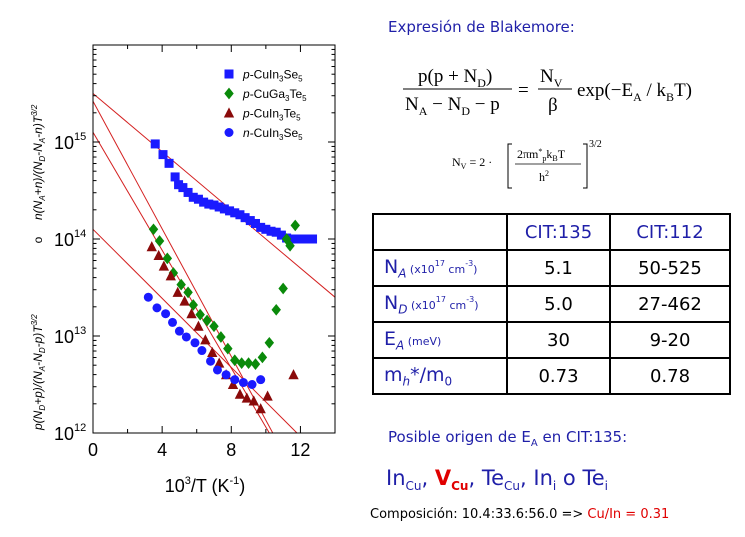 The width and height of the screenshot is (745, 537). I want to click on value-cit112: 27-462, so click(670, 304).